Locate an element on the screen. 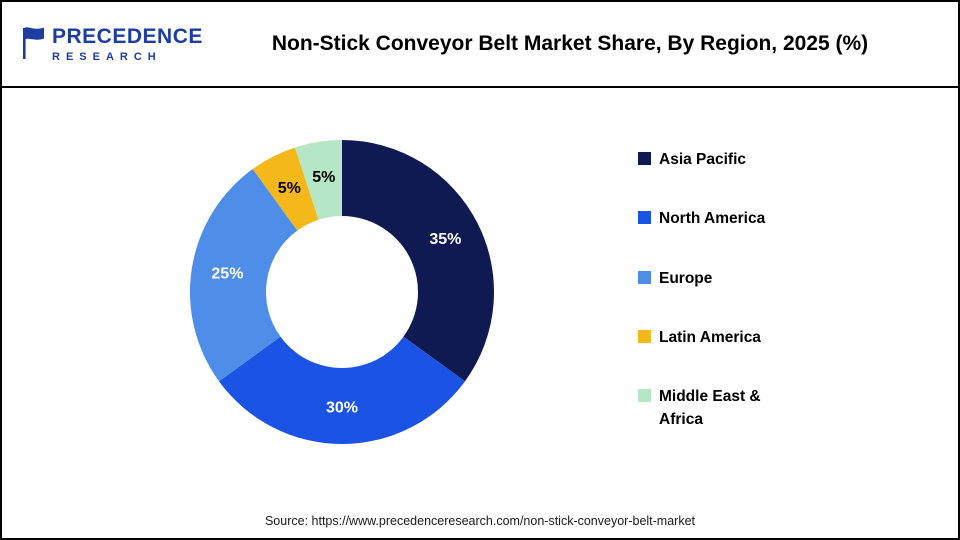 The image size is (960, 540). precedence-logo: PRECEDENCE RESEARCH is located at coordinates (125, 44).